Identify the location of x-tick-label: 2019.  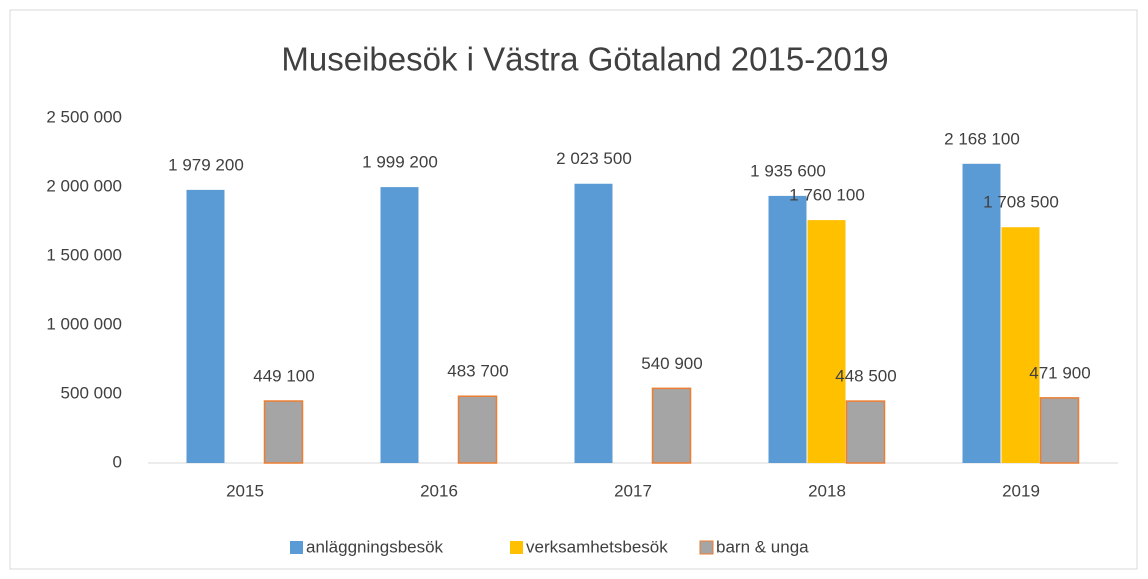
(1021, 490).